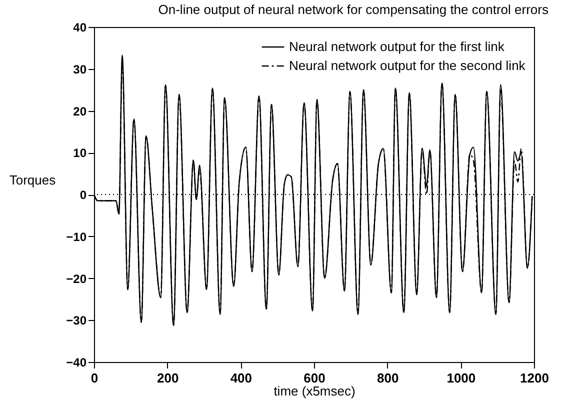  I want to click on x-tick-label: 1200, so click(534, 378).